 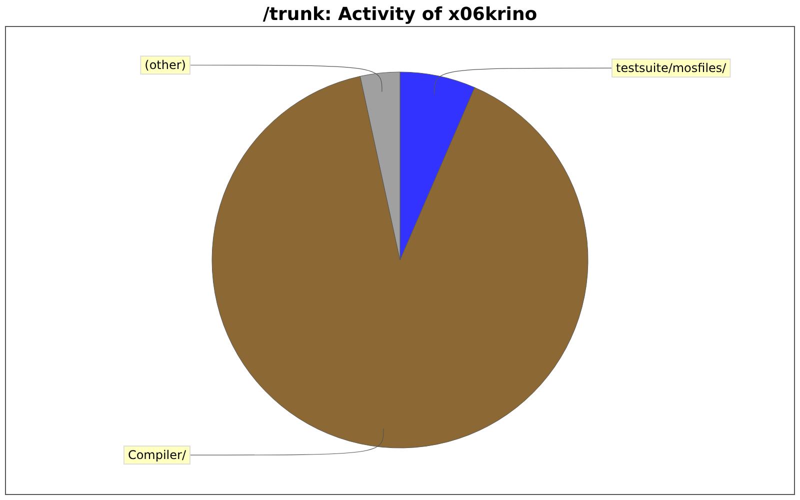 What do you see at coordinates (672, 68) in the screenshot?
I see `slice-label: testsuite/mosfiles/` at bounding box center [672, 68].